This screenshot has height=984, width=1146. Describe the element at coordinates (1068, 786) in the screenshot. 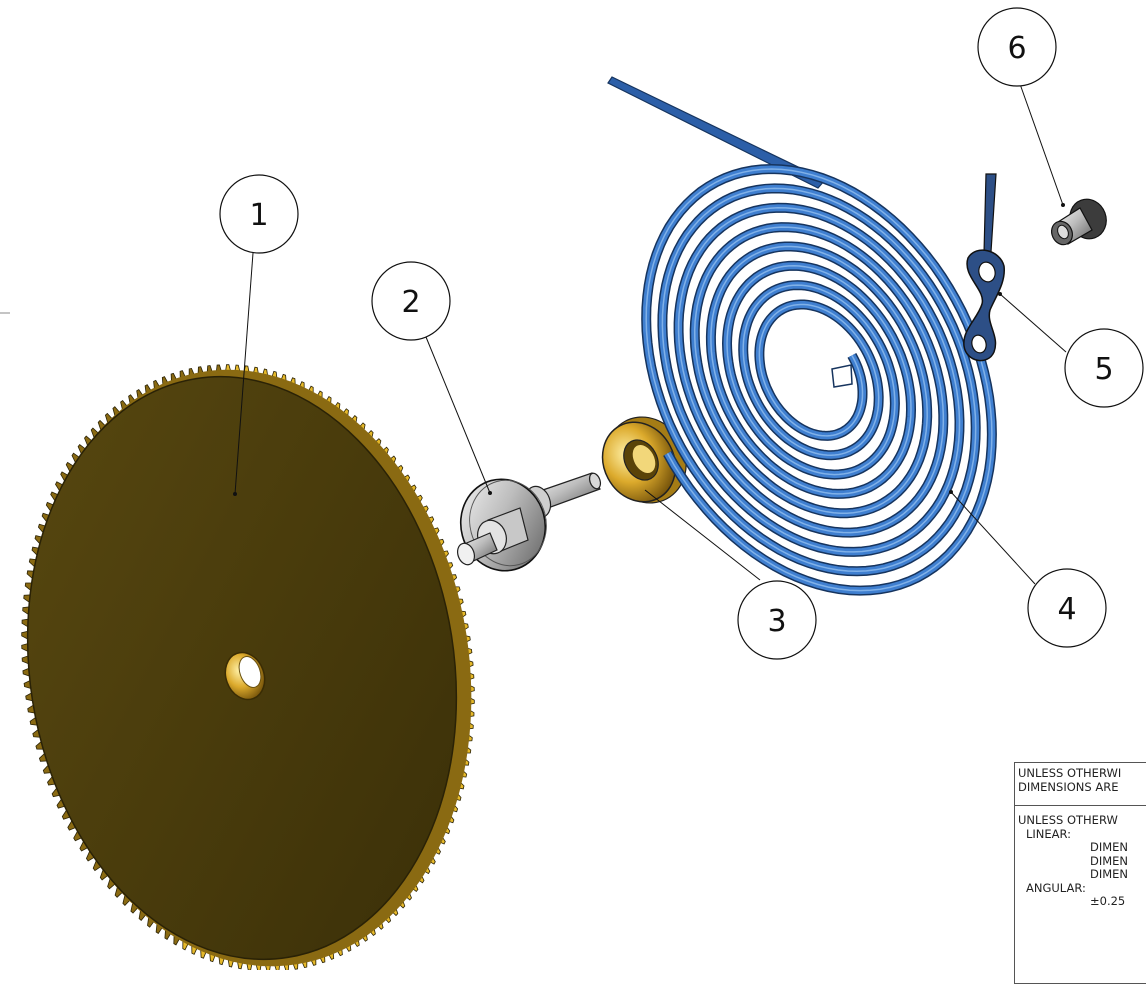

I see `tolerance-note-line-2: DIMENSIONS ARE` at that location.